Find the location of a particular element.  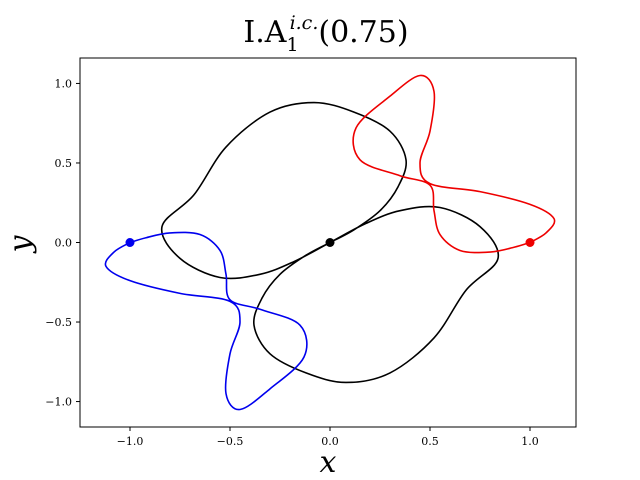

title-suffix: (0.75) is located at coordinates (363, 32).